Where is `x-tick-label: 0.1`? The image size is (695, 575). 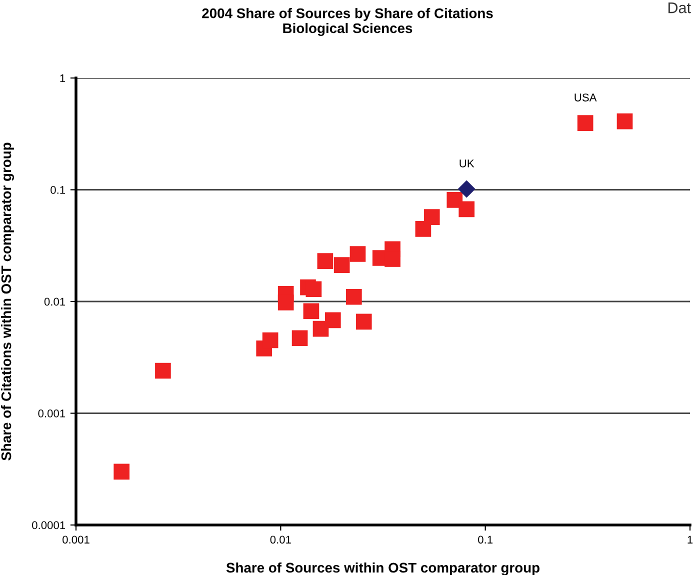 x-tick-label: 0.1 is located at coordinates (485, 540).